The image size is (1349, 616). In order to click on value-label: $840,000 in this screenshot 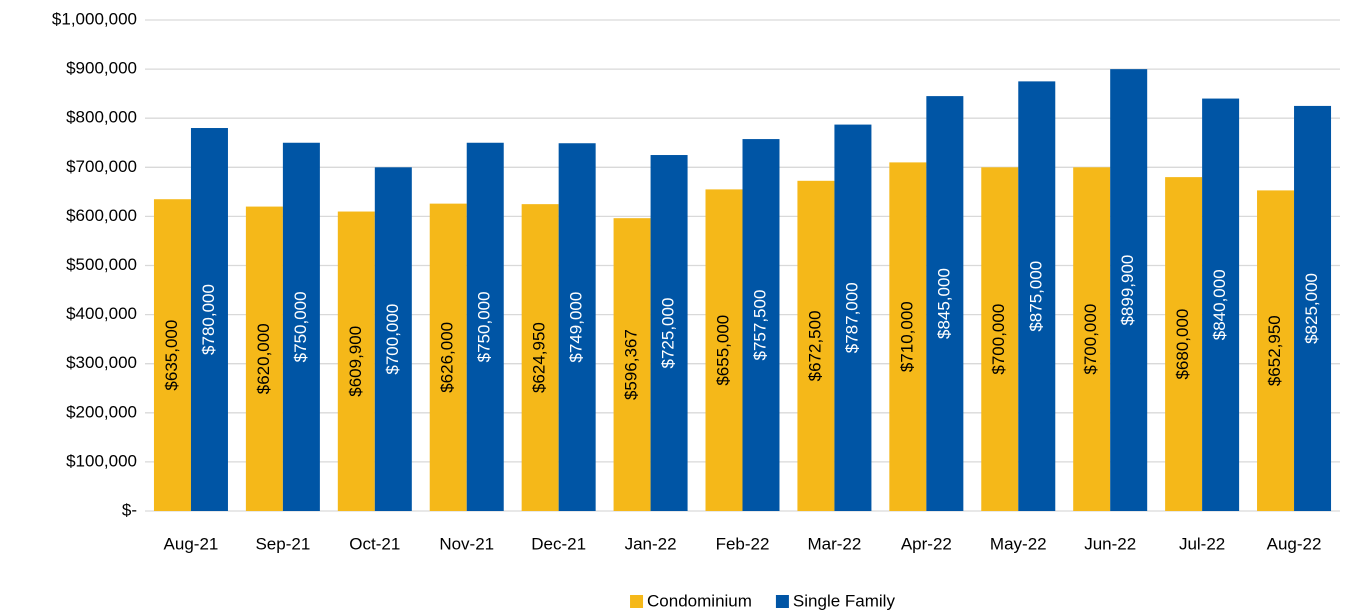, I will do `click(1219, 304)`.